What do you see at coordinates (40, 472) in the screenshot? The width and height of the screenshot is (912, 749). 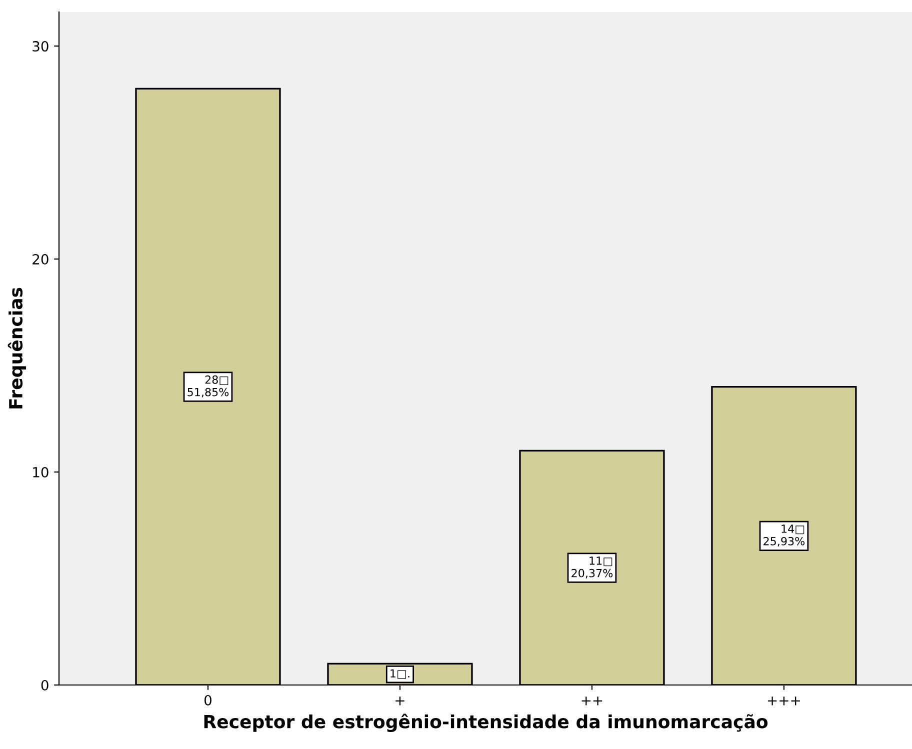 I see `y-tick-label: 10` at bounding box center [40, 472].